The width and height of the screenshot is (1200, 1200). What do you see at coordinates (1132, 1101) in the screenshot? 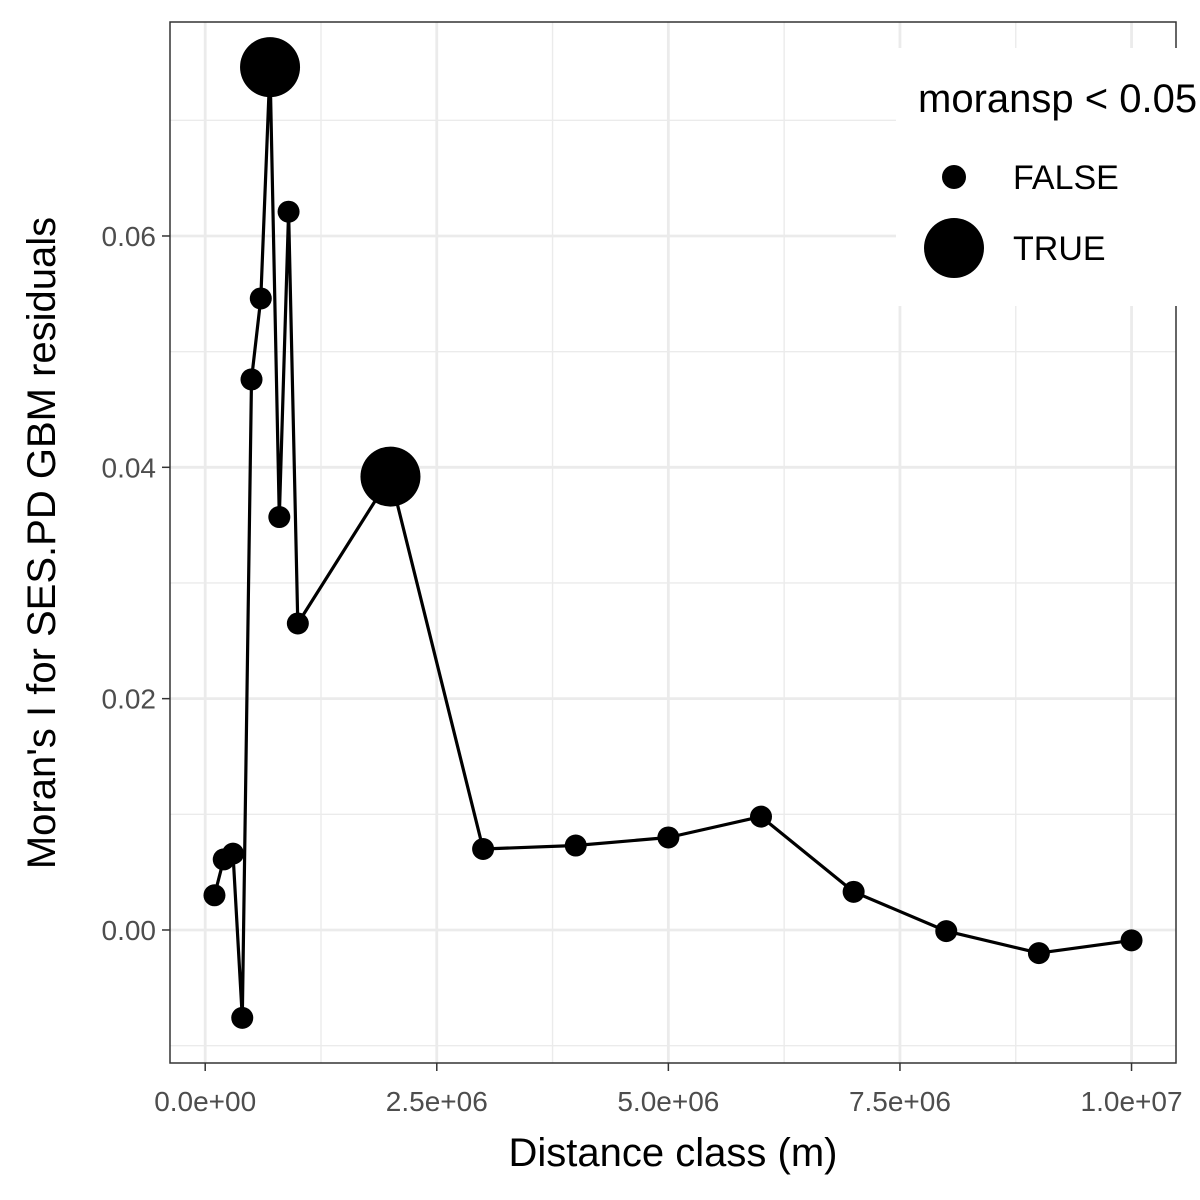
I see `x-tick-label: 1.0e+07` at bounding box center [1132, 1101].